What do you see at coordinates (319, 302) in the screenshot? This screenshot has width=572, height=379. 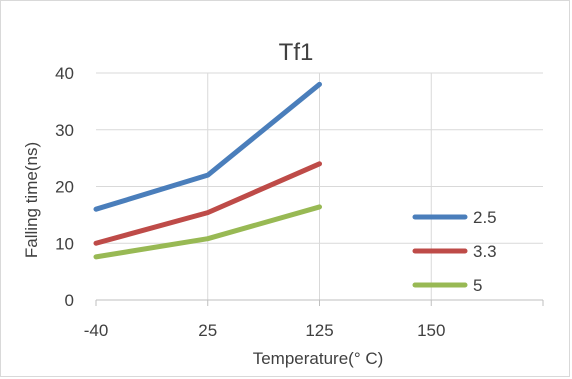 I see `x-axis` at bounding box center [319, 302].